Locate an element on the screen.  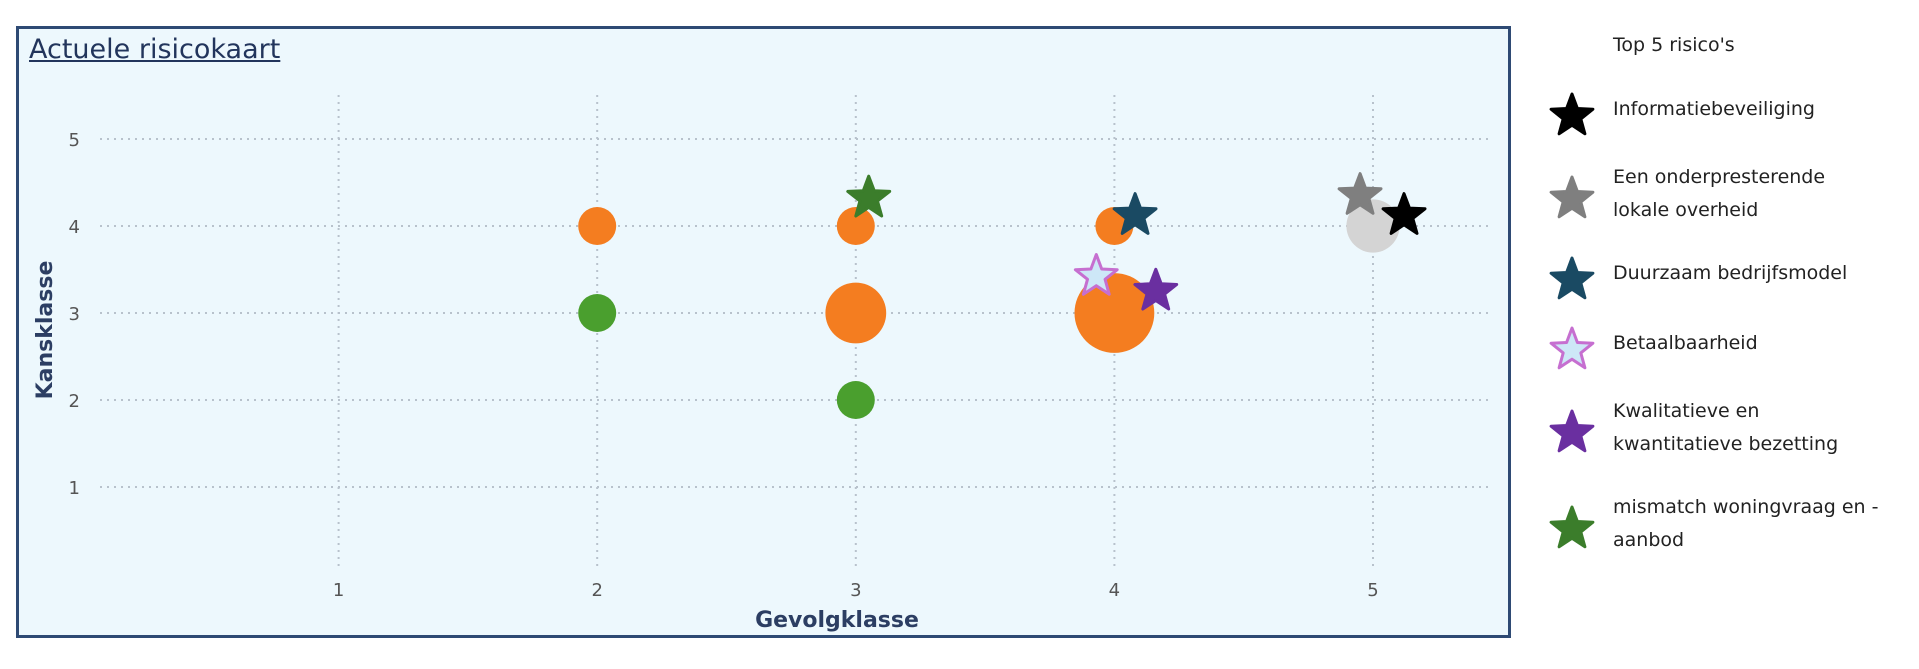
legend-label: Kwalitatieve en is located at coordinates (1686, 411).